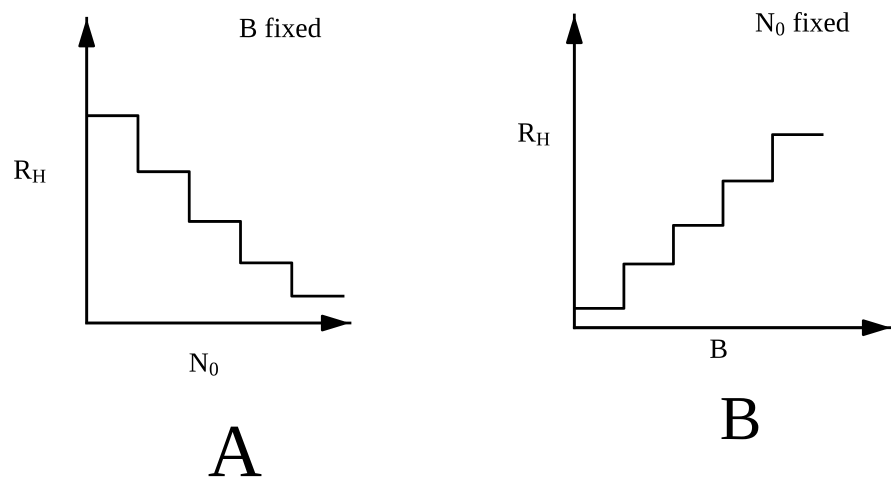 The height and width of the screenshot is (480, 891). What do you see at coordinates (718, 349) in the screenshot?
I see `x-axis-title: B` at bounding box center [718, 349].